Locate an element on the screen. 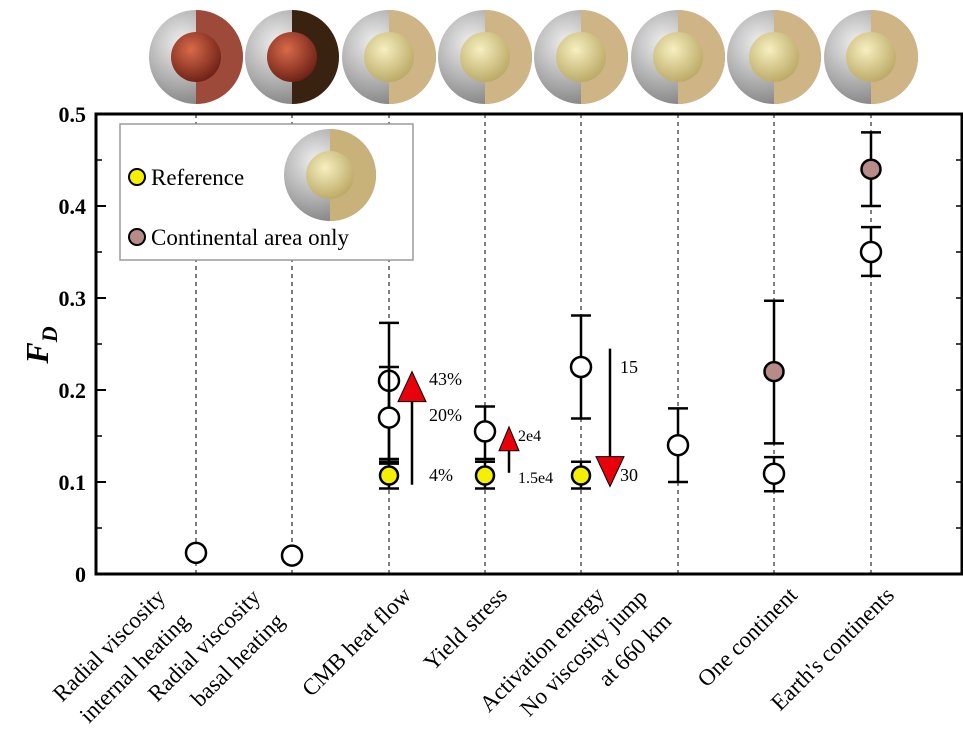  x-label-2: CMB heat flow is located at coordinates (356, 641).